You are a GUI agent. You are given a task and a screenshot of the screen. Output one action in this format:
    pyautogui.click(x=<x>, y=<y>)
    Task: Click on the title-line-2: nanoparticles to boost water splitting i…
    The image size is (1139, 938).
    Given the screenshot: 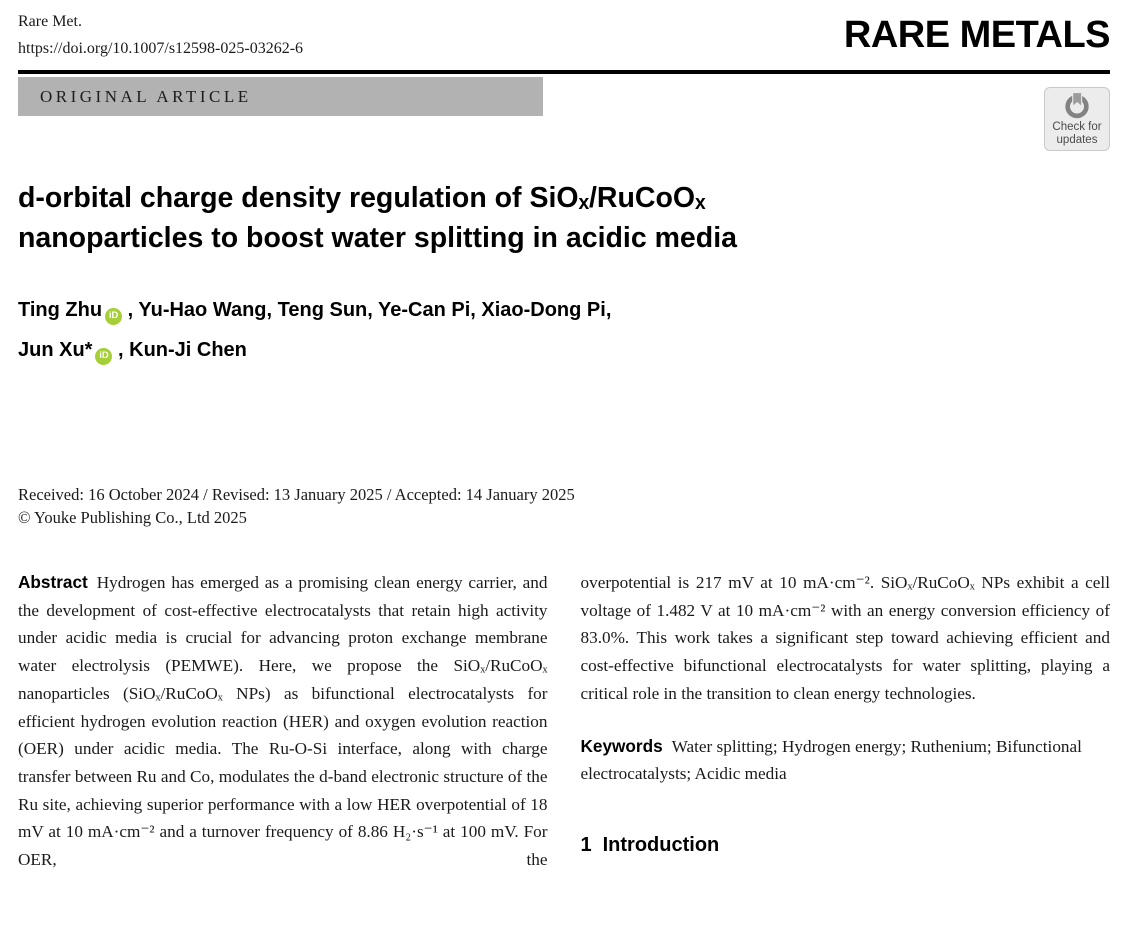 What is the action you would take?
    pyautogui.click(x=377, y=238)
    